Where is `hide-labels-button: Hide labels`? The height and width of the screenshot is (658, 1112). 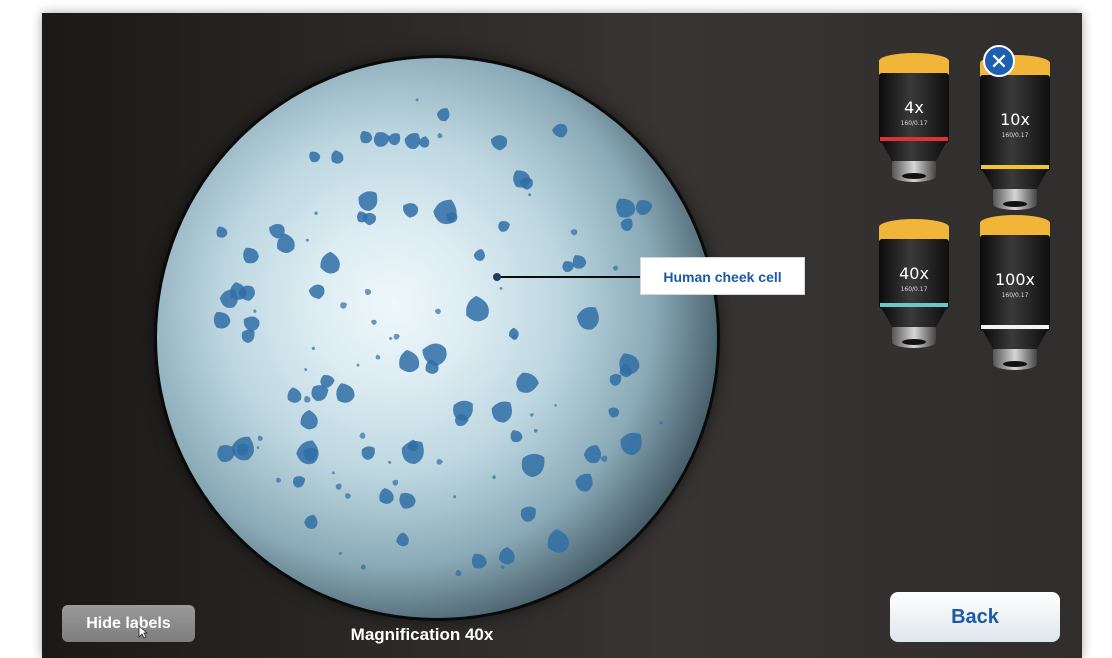 hide-labels-button: Hide labels is located at coordinates (128, 623).